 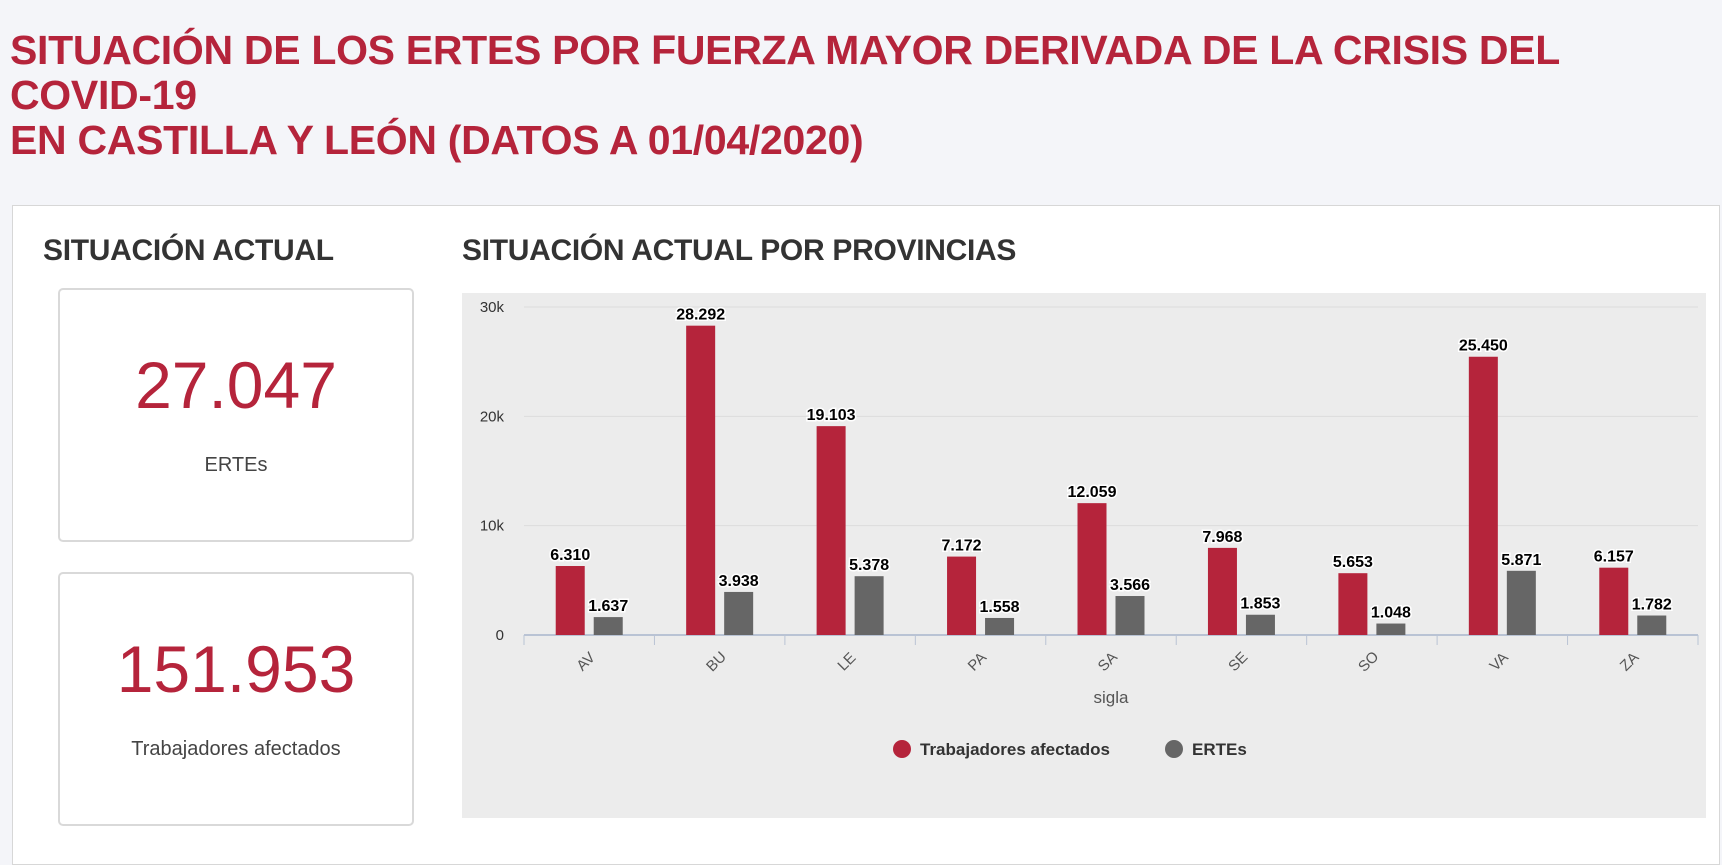 What do you see at coordinates (1614, 601) in the screenshot?
I see `bar-trabajadores-za` at bounding box center [1614, 601].